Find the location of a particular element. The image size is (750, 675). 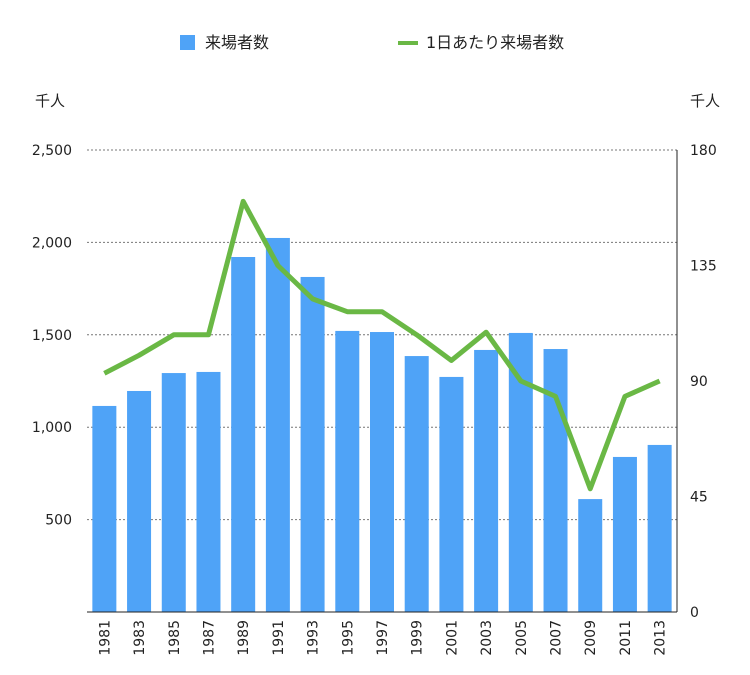

x-tick-label: 1985 is located at coordinates (175, 638).